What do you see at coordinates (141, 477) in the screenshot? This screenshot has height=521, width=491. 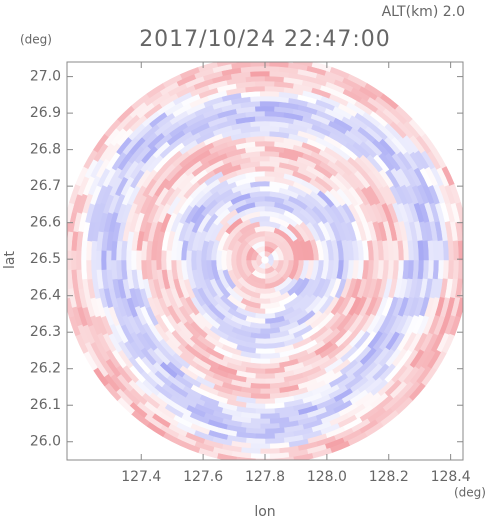 I see `x-tick-label: 127.4` at bounding box center [141, 477].